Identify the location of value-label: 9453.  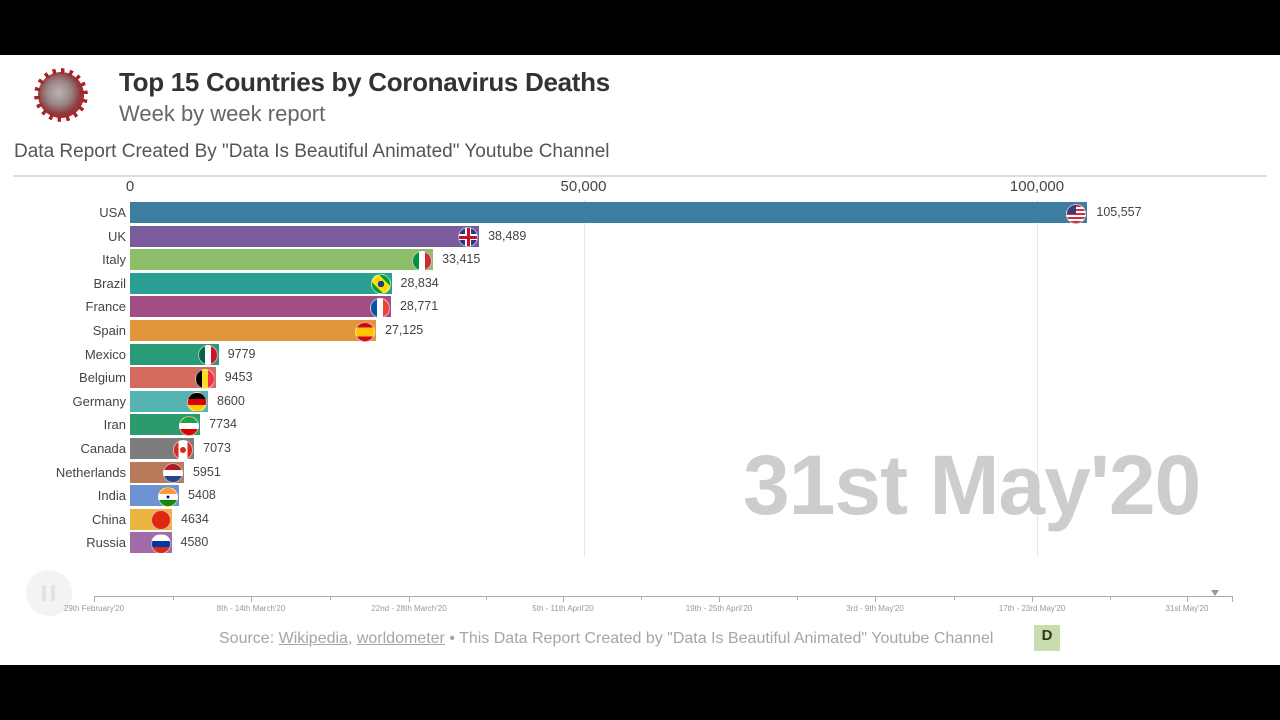
(238, 377).